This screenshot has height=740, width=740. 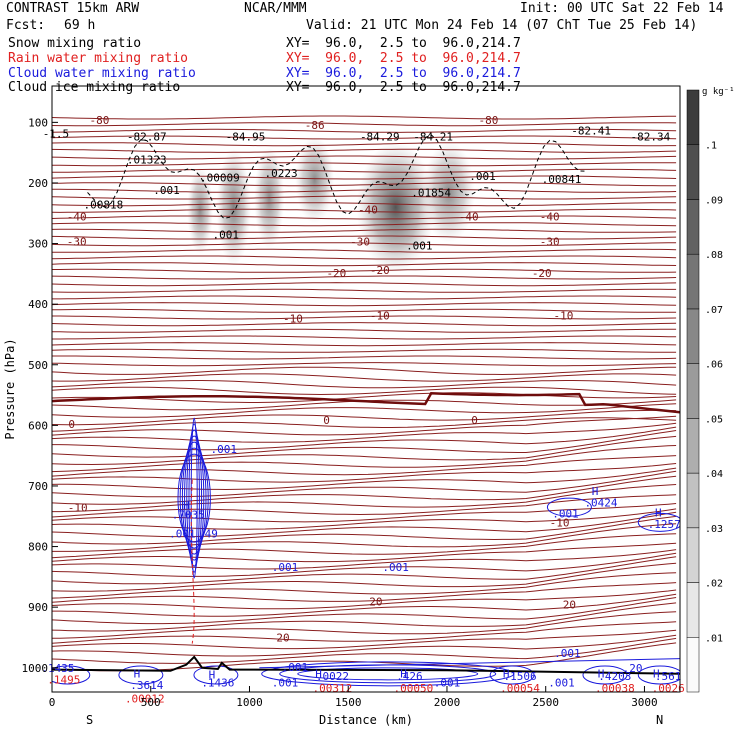 I want to click on contour-label: .00818, so click(x=103, y=204).